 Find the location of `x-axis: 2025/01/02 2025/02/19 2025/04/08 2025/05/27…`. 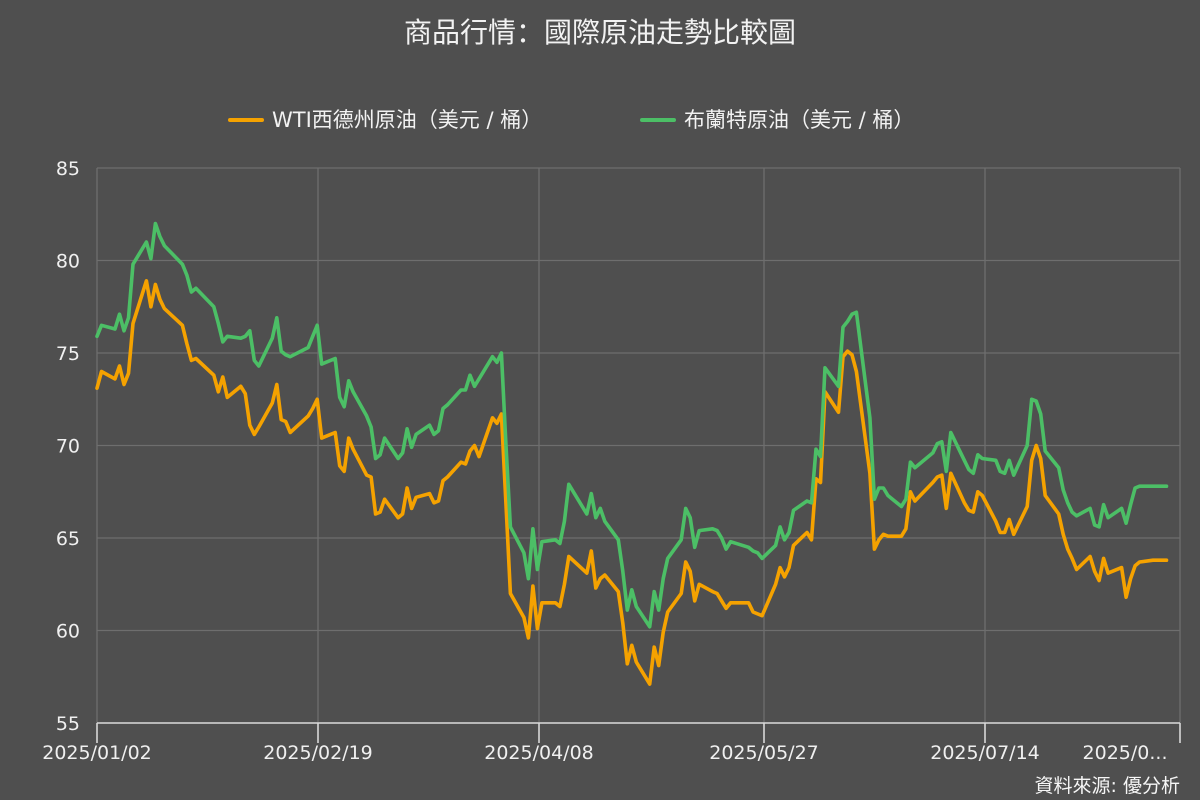

x-axis: 2025/01/02 2025/02/19 2025/04/08 2025/05/27… is located at coordinates (611, 743).